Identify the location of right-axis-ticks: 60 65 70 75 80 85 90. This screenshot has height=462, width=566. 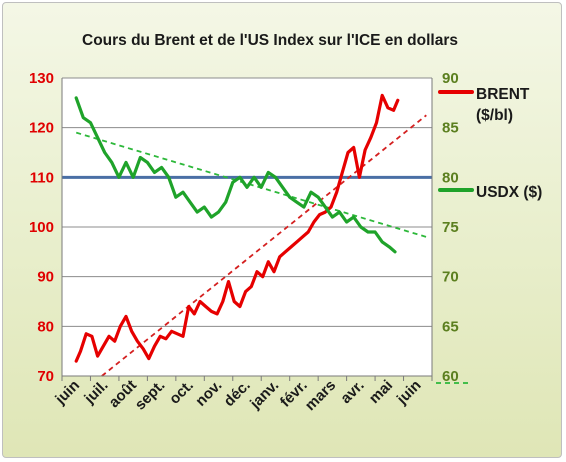
(452, 227).